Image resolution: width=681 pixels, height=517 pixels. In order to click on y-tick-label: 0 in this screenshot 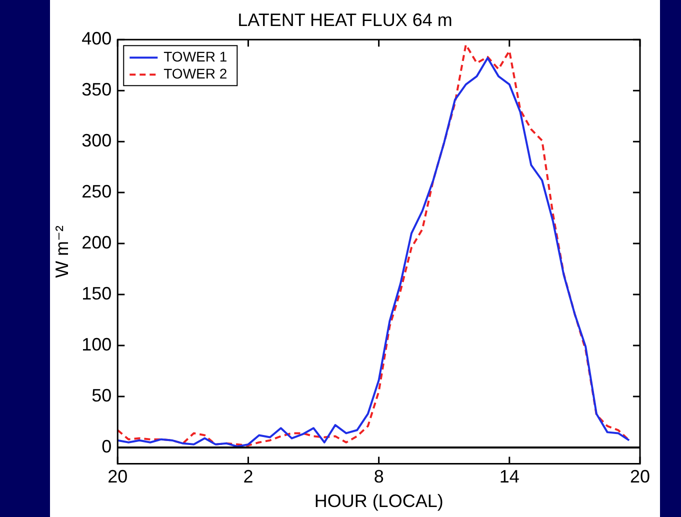, I will do `click(107, 446)`.